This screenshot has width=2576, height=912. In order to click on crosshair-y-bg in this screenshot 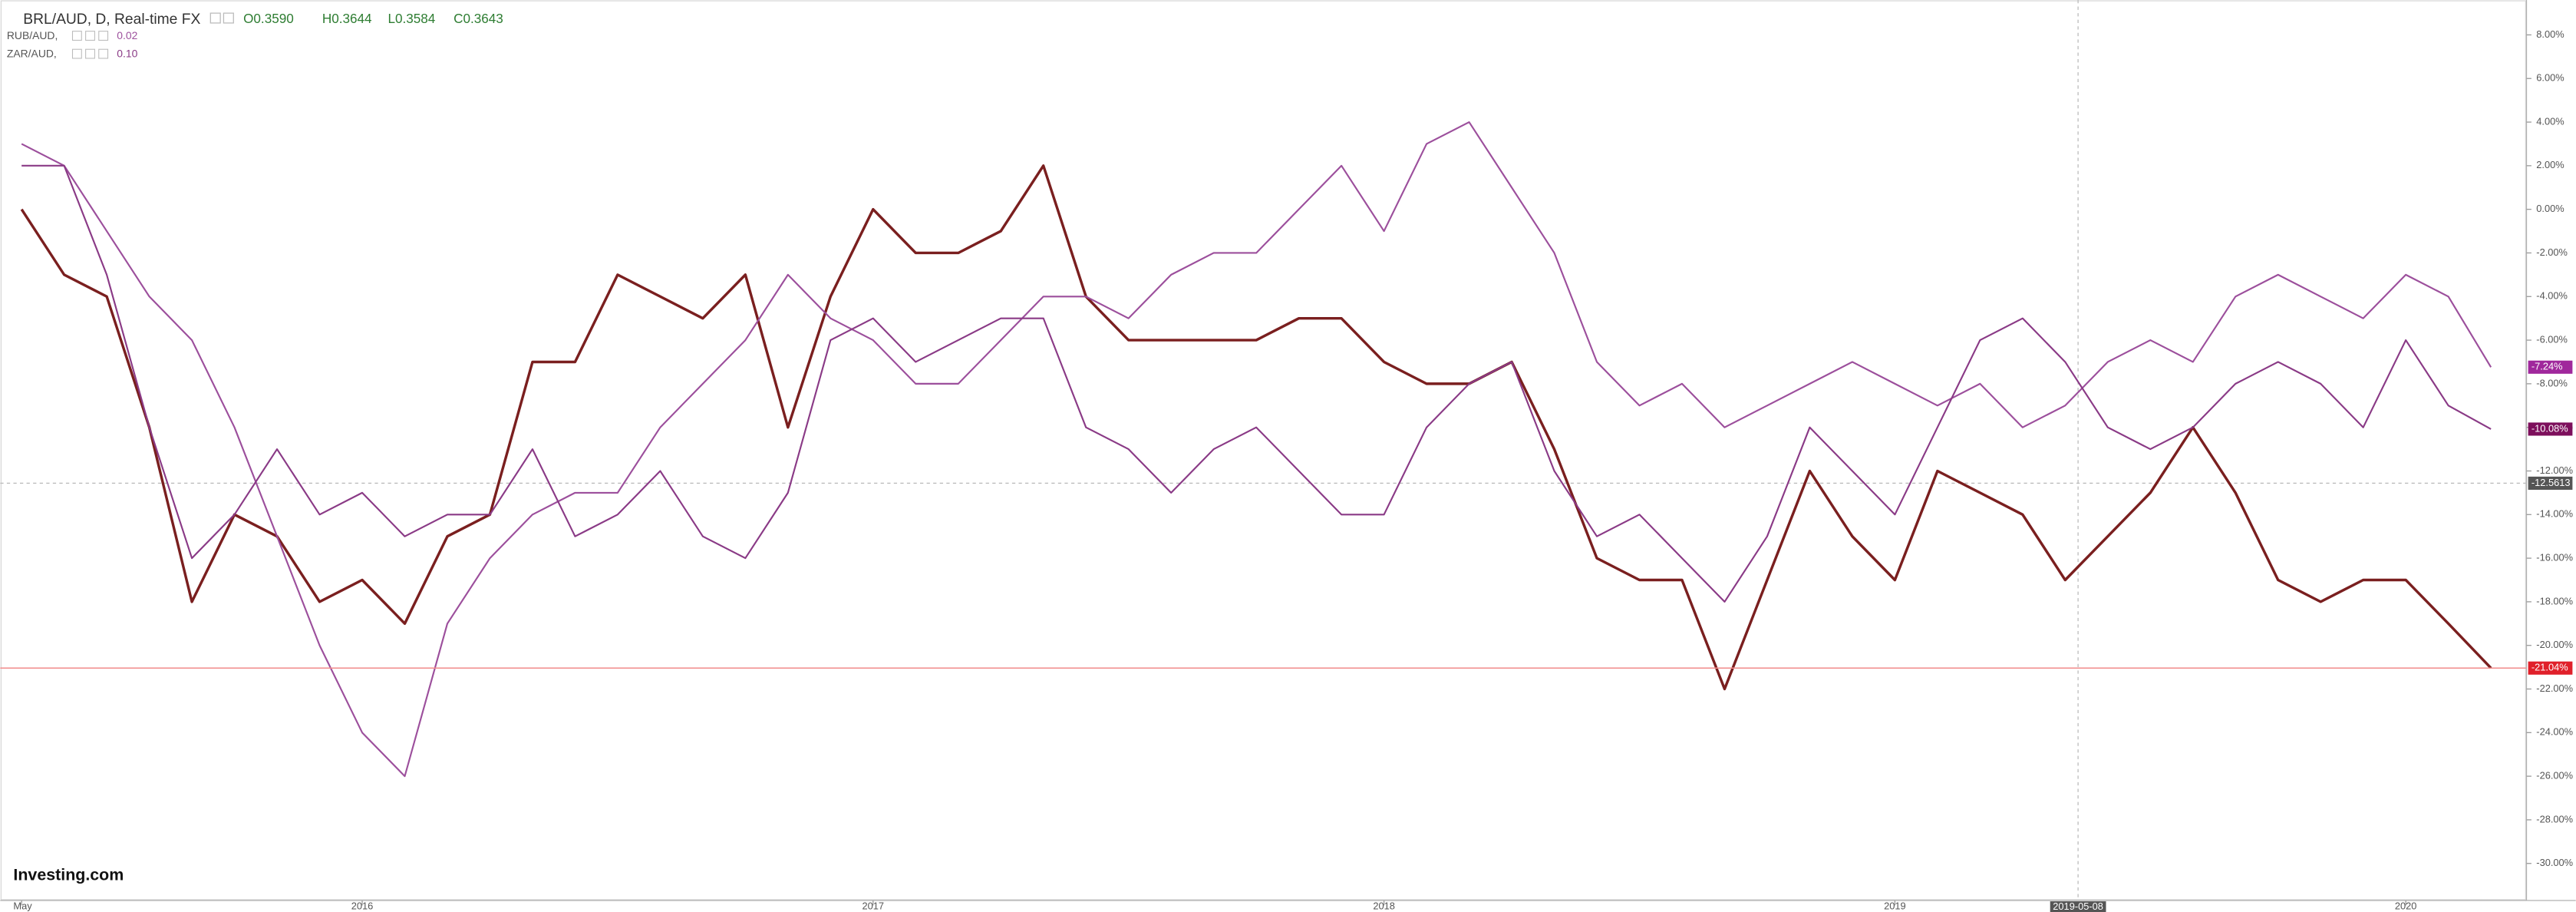, I will do `click(2550, 483)`.